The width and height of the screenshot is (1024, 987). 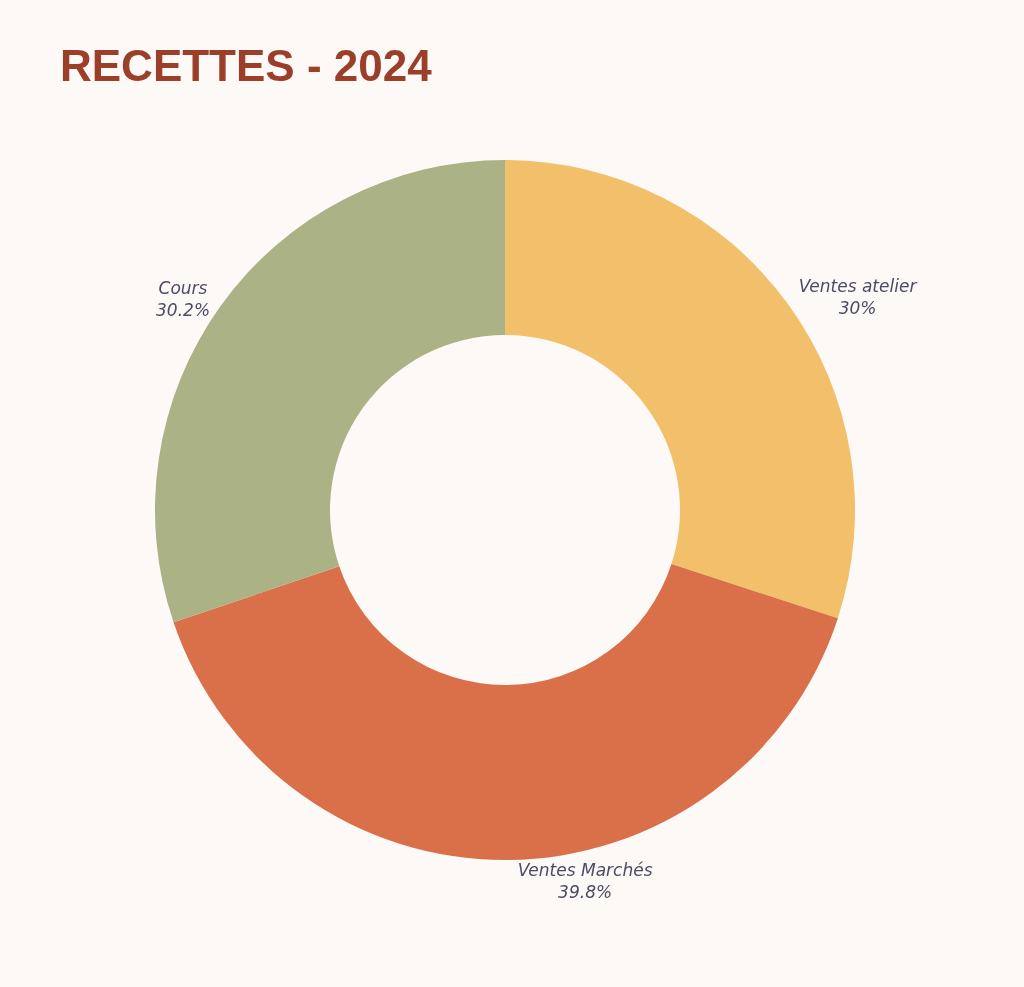 What do you see at coordinates (585, 869) in the screenshot?
I see `slice-label: Ventes Marchés` at bounding box center [585, 869].